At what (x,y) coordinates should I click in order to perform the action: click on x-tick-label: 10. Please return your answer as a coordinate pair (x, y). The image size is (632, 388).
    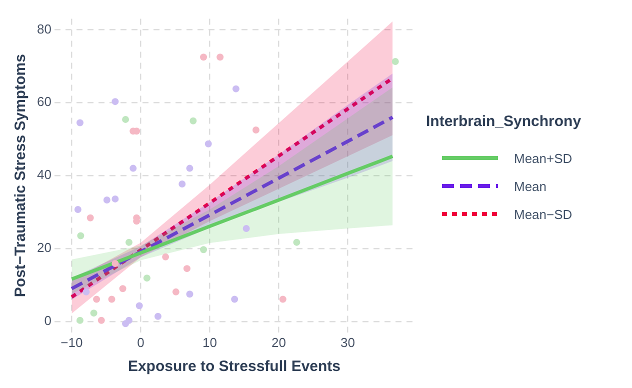
    Looking at the image, I should click on (209, 342).